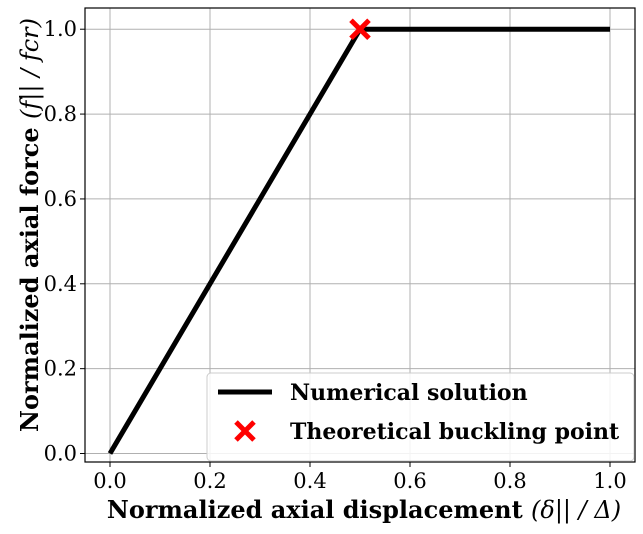 The width and height of the screenshot is (643, 534). What do you see at coordinates (409, 393) in the screenshot?
I see `legend-label-numerical: Numerical solution` at bounding box center [409, 393].